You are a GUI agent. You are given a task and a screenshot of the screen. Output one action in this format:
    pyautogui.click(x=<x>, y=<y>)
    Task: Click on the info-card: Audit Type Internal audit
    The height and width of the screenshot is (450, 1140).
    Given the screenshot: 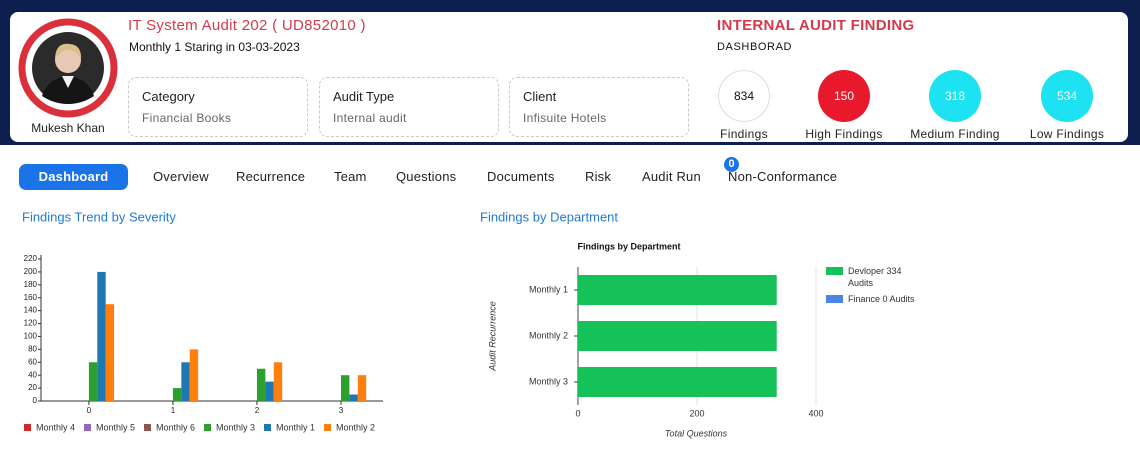 What is the action you would take?
    pyautogui.click(x=409, y=107)
    